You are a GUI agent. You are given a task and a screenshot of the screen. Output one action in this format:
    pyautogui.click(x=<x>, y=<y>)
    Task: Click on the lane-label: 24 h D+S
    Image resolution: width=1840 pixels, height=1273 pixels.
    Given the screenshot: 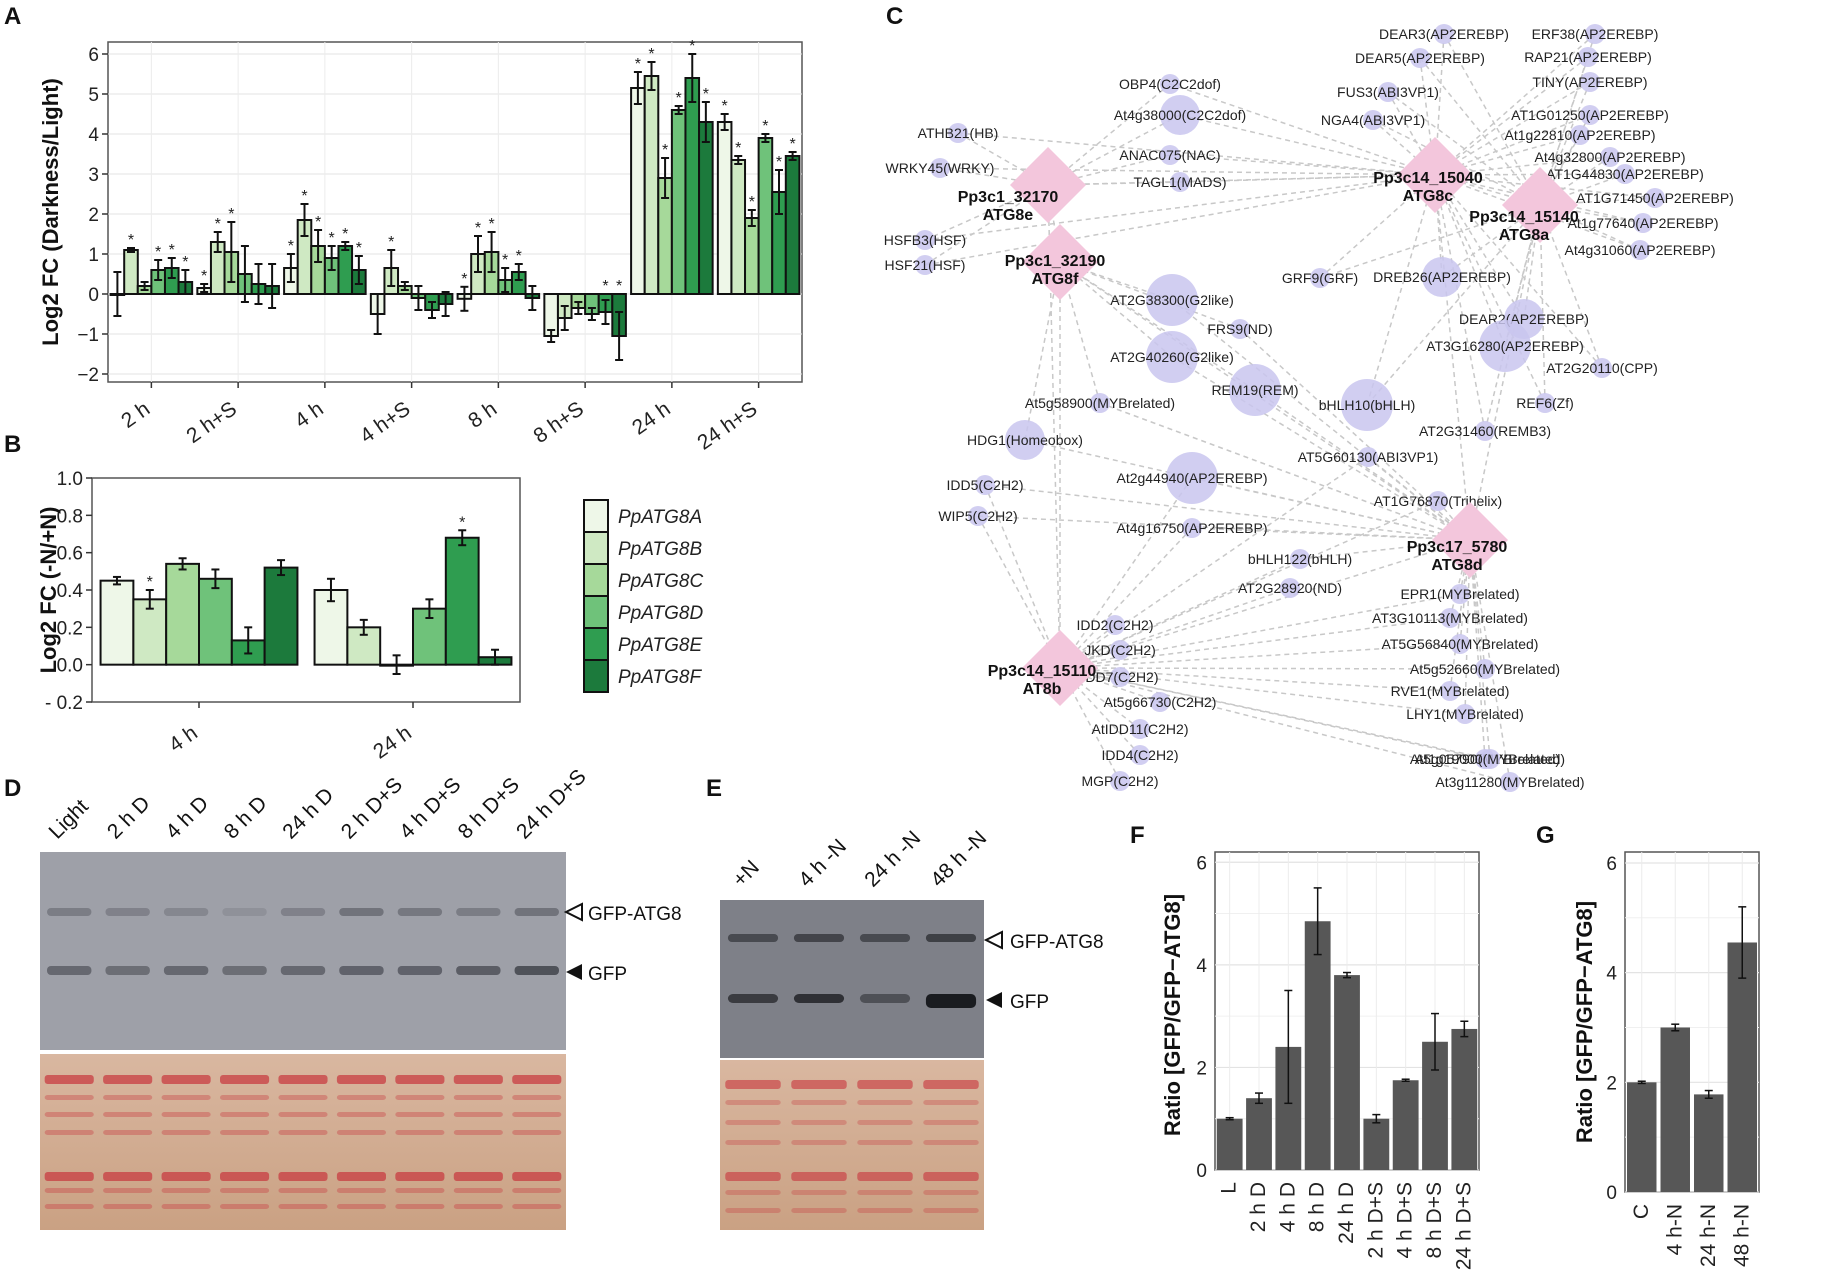 What is the action you would take?
    pyautogui.click(x=551, y=804)
    